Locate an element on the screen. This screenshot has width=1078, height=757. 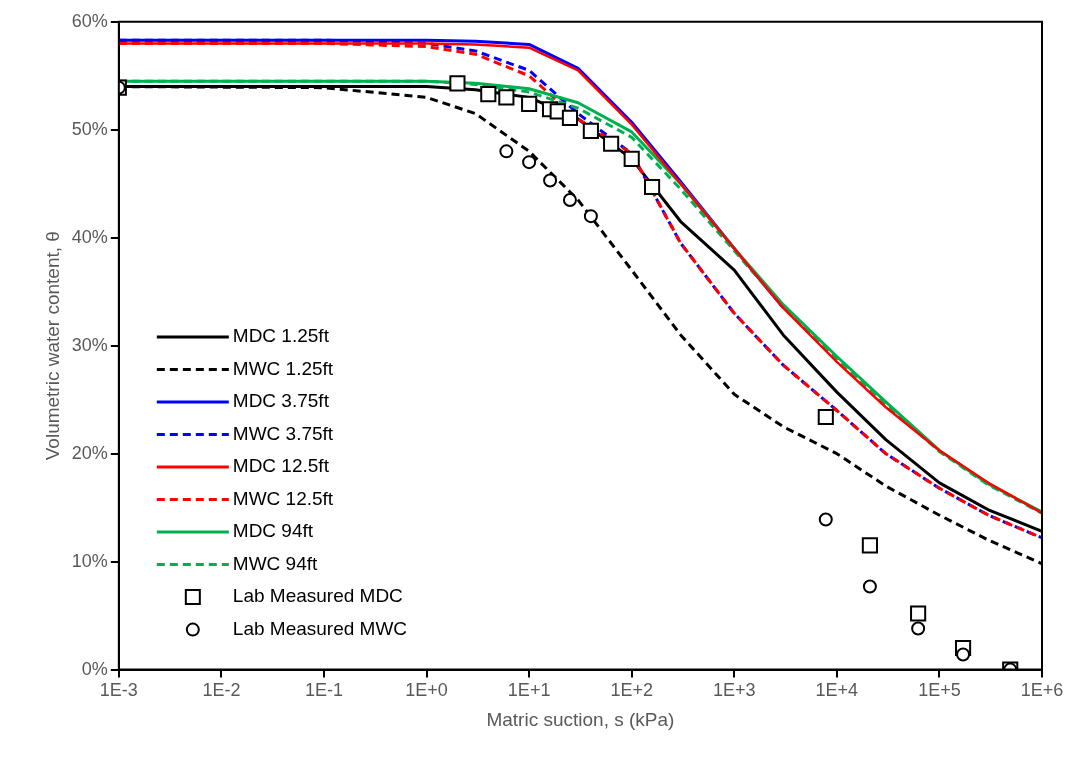
legend-label: MDC 12.5ft is located at coordinates (281, 466).